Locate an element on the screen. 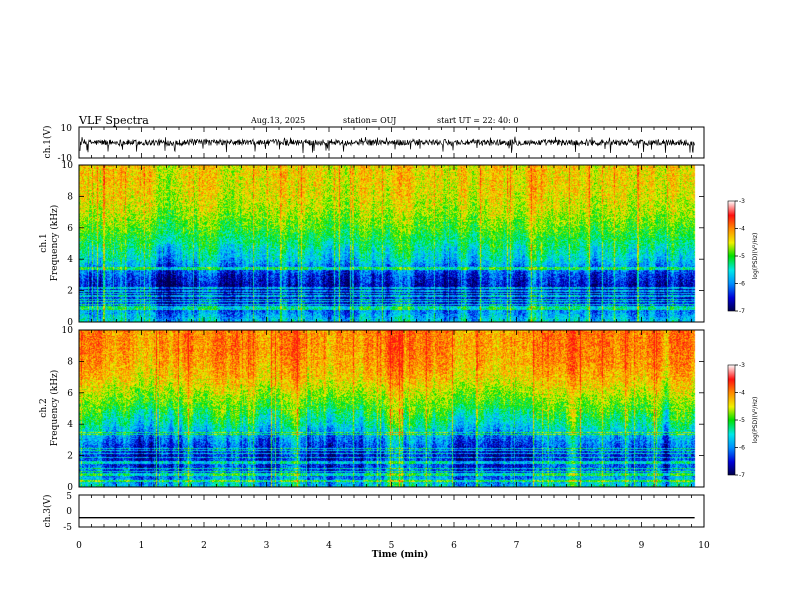 This screenshot has height=612, width=792. ch1-colorbar-tick-label: -5 is located at coordinates (742, 256).